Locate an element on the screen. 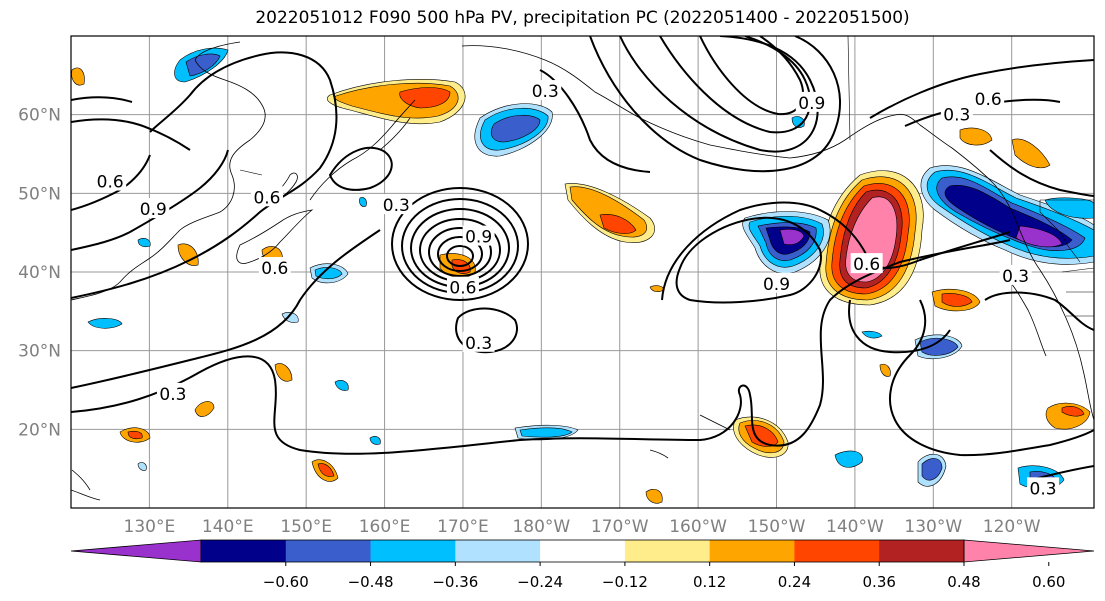  lon-tick-label: 130°E is located at coordinates (150, 527).